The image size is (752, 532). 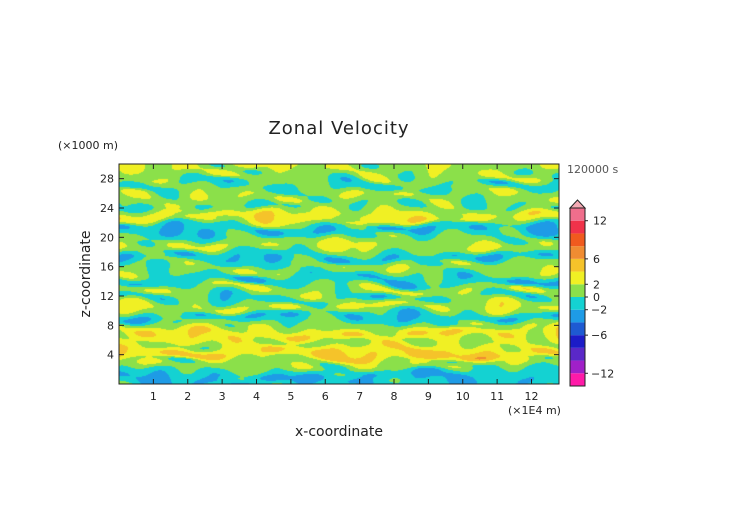 What do you see at coordinates (107, 267) in the screenshot?
I see `y-tick-label: 16` at bounding box center [107, 267].